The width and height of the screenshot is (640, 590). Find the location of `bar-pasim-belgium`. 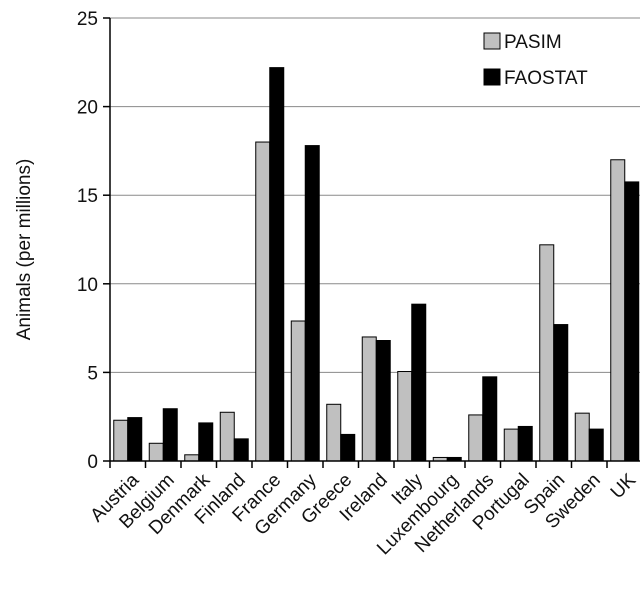

bar-pasim-belgium is located at coordinates (156, 452).